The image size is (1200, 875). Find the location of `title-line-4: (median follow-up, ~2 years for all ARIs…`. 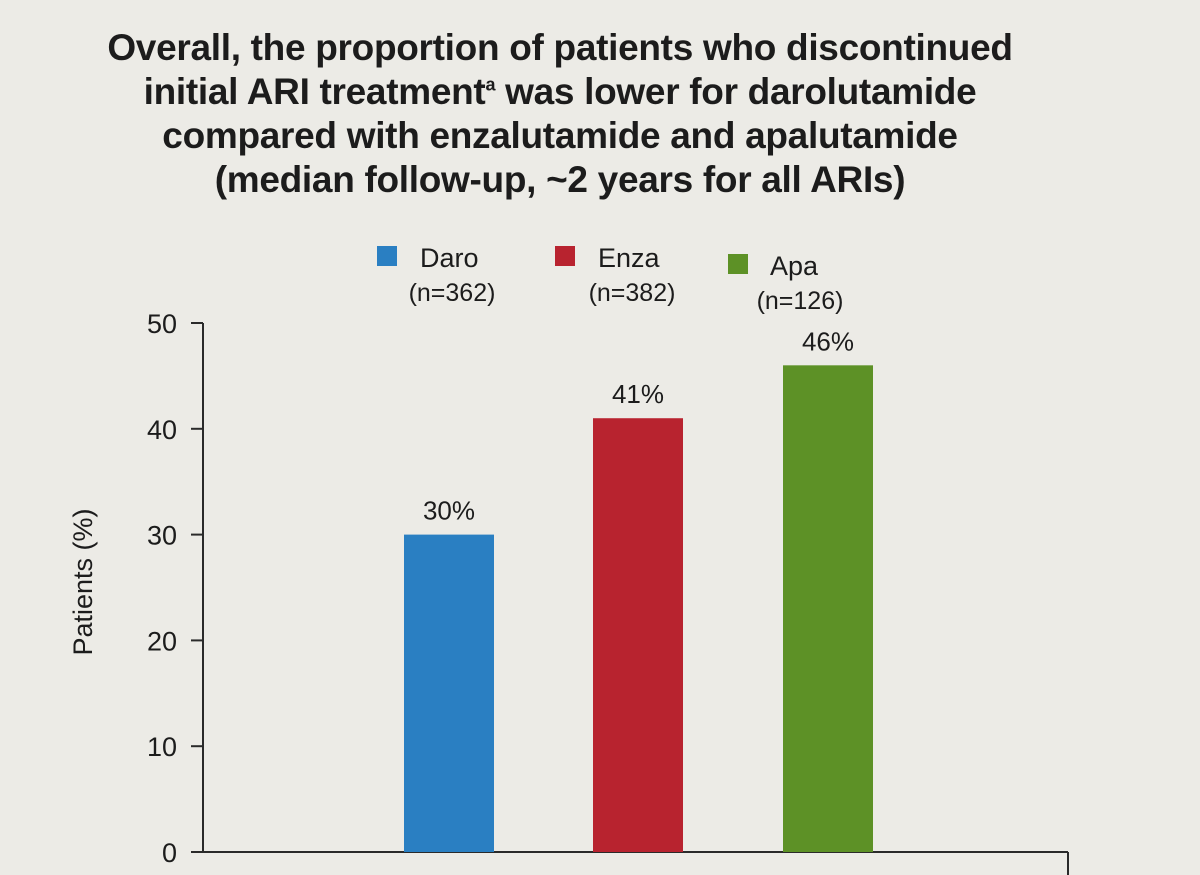

title-line-4: (median follow-up, ~2 years for all ARIs… is located at coordinates (560, 179).